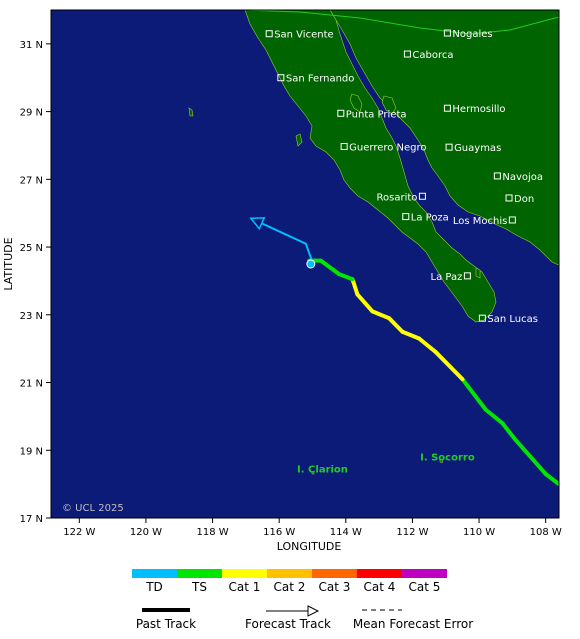 This screenshot has height=639, width=580. I want to click on y-tick-label: 31 N, so click(31, 45).